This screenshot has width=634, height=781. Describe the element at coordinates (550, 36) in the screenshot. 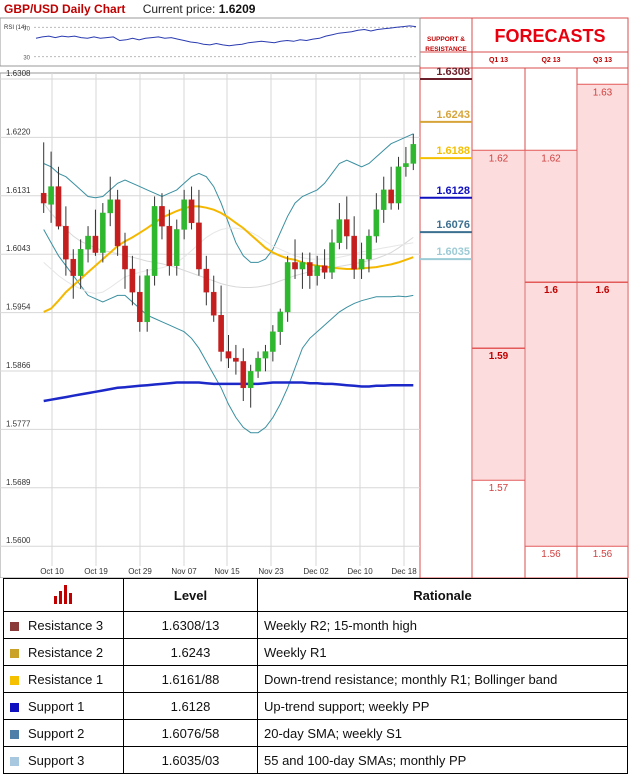

I see `forecasts-title: FORECASTS` at that location.